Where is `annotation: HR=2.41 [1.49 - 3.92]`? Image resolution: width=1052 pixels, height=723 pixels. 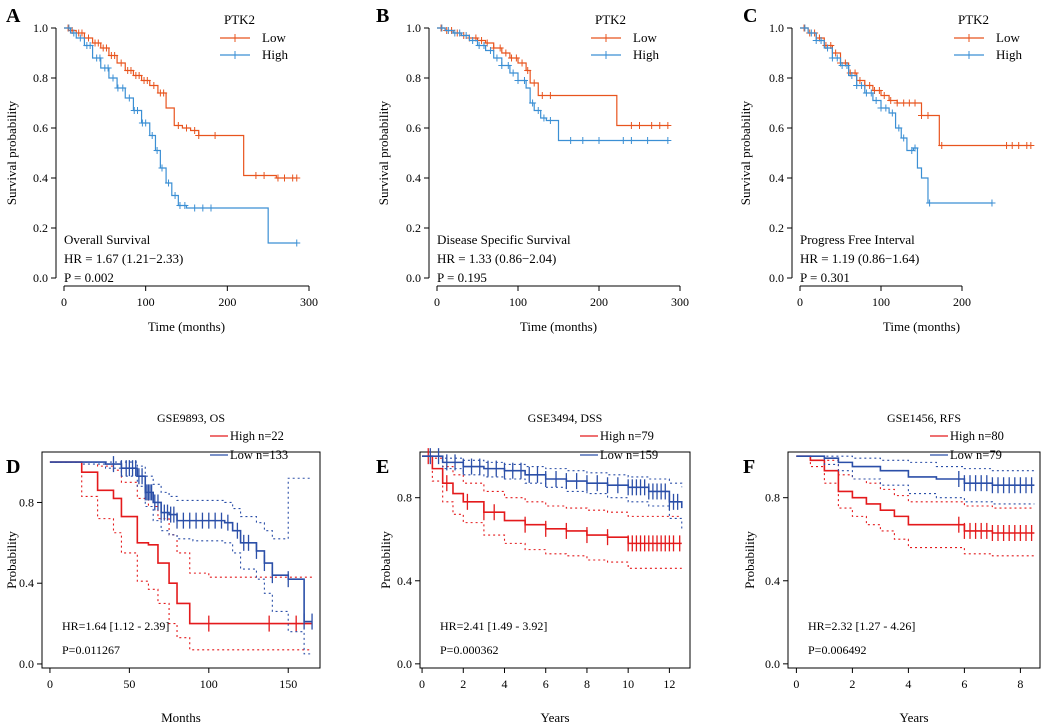
annotation: HR=2.41 [1.49 - 3.92] is located at coordinates (493, 626).